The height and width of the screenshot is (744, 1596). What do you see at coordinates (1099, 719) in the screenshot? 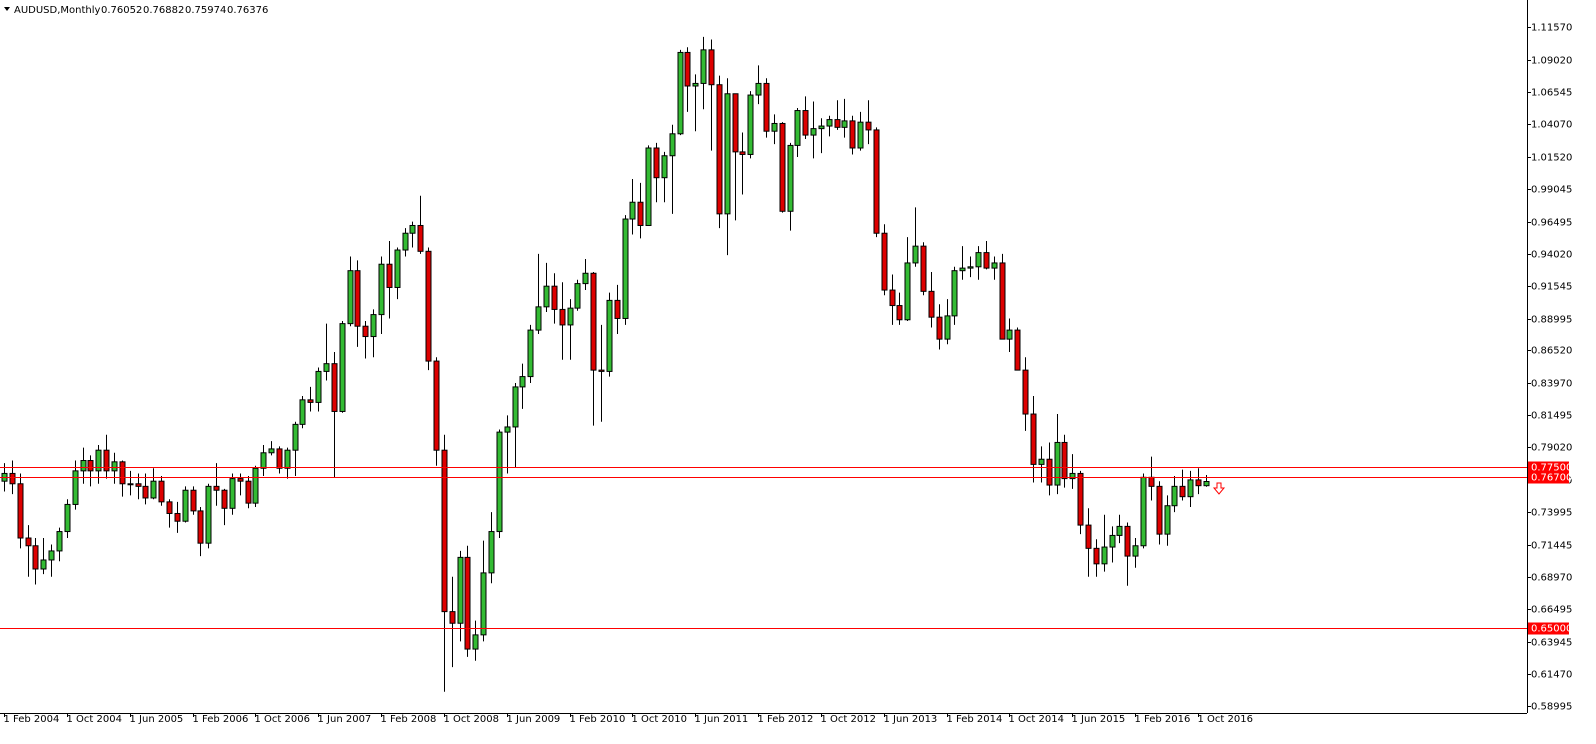
I see `x-tick-label: 1 Jun 2015` at bounding box center [1099, 719].